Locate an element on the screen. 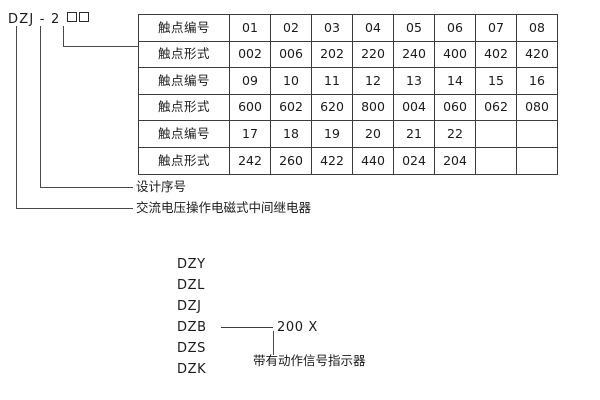  series-code: DZY is located at coordinates (191, 264).